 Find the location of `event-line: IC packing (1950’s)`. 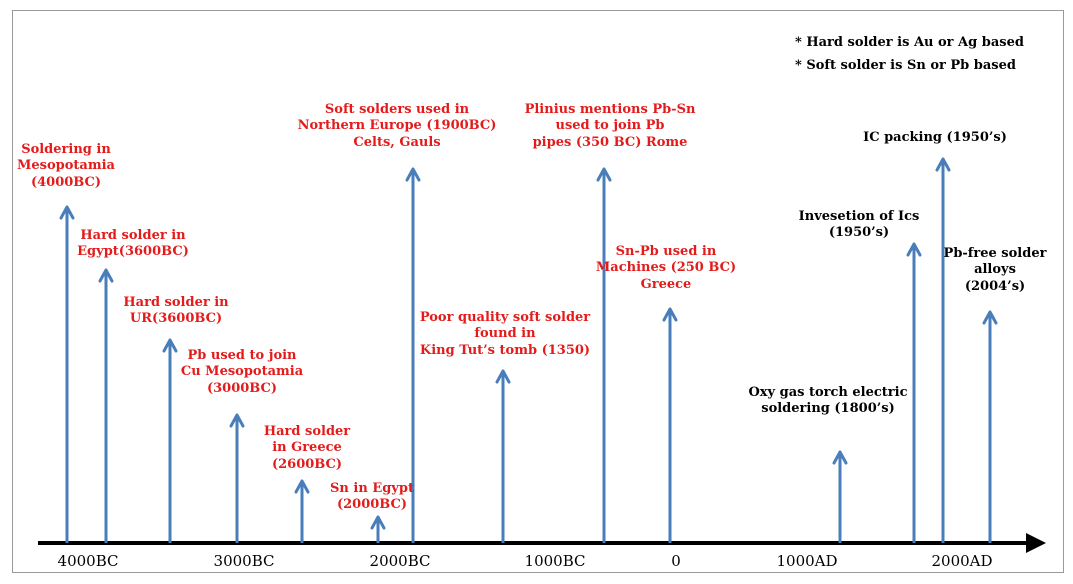

event-line: IC packing (1950’s) is located at coordinates (935, 137).